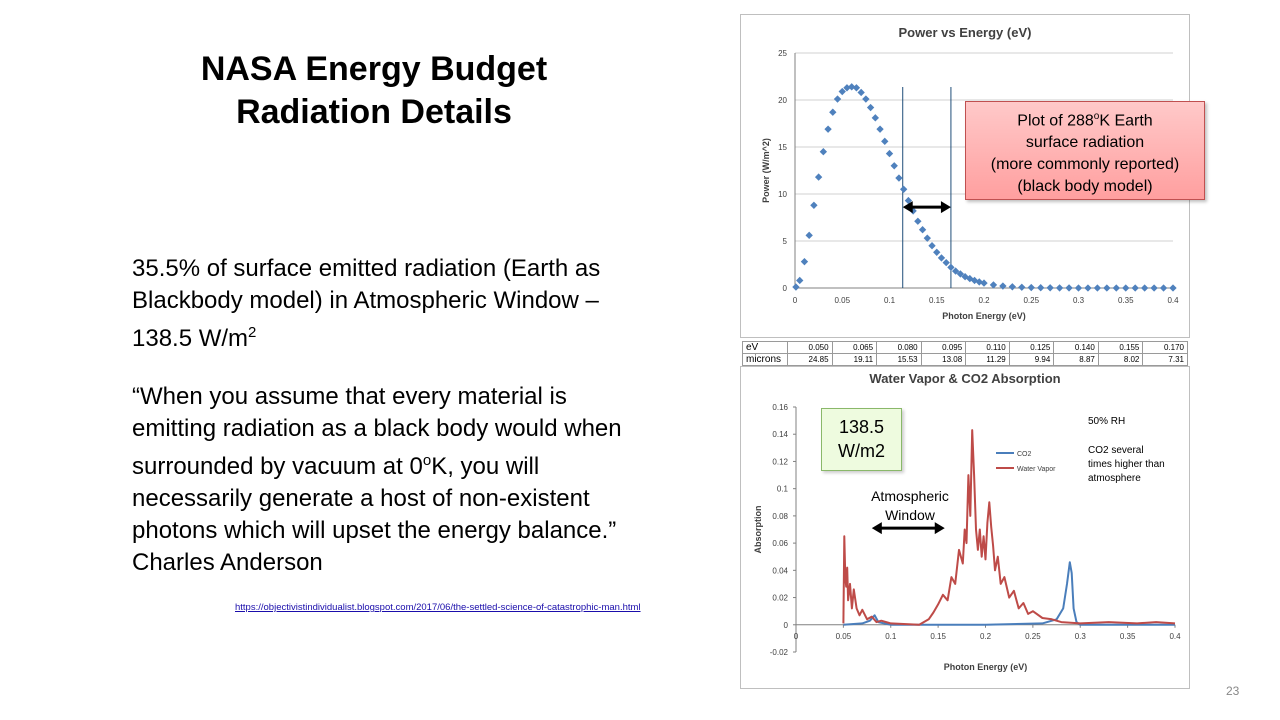  What do you see at coordinates (765, 347) in the screenshot?
I see `row-header: eV` at bounding box center [765, 347].